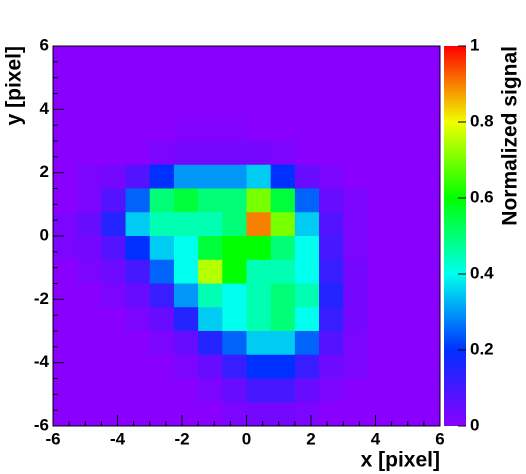  What do you see at coordinates (118, 438) in the screenshot?
I see `x-tick-label: -4` at bounding box center [118, 438].